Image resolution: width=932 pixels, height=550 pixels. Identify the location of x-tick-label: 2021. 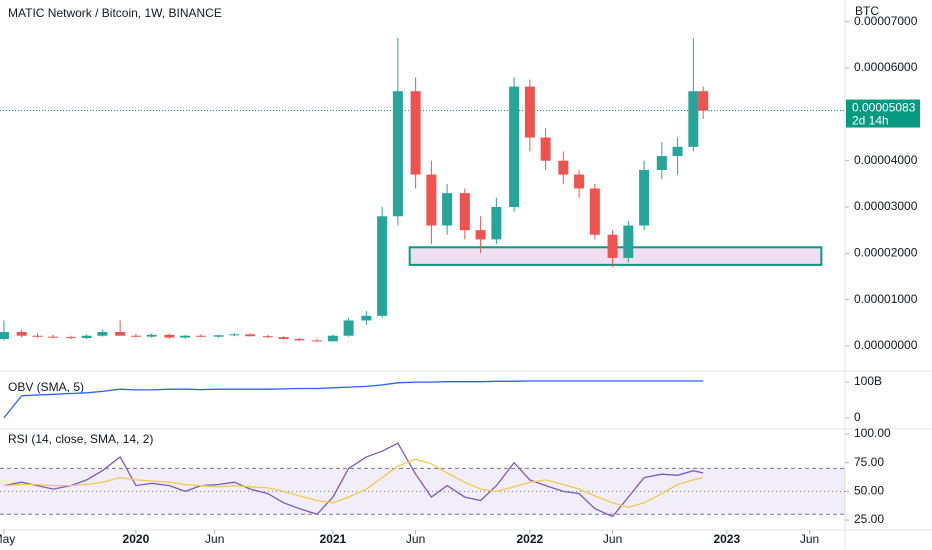
(333, 539).